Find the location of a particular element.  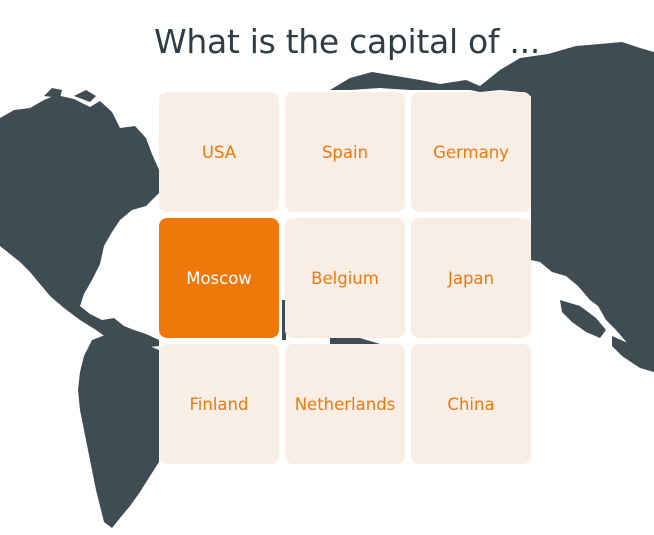

north-america-shape is located at coordinates (80, 221).